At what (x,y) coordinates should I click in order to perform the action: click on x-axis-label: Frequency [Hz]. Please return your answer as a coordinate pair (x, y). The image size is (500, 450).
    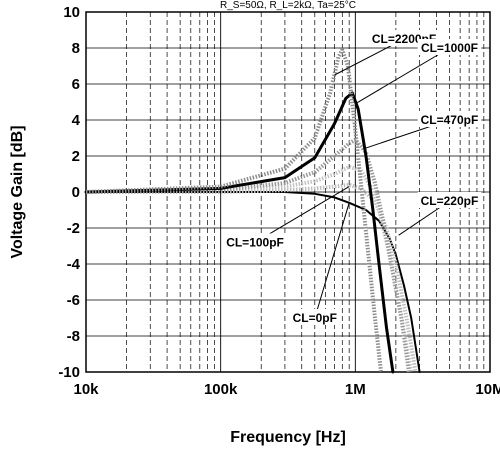
    Looking at the image, I should click on (288, 437).